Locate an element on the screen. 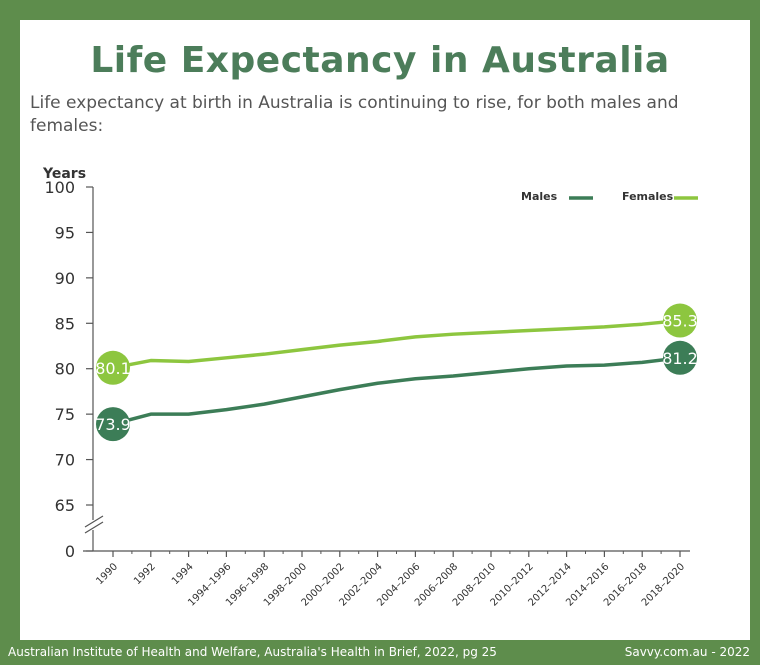 The width and height of the screenshot is (760, 665). males-data-label: 81.2 is located at coordinates (680, 358).